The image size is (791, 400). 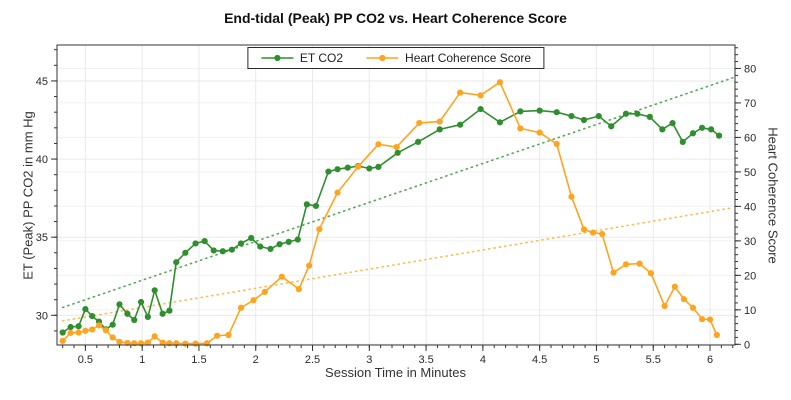 What do you see at coordinates (85, 360) in the screenshot?
I see `x-tick-label: 0.5` at bounding box center [85, 360].